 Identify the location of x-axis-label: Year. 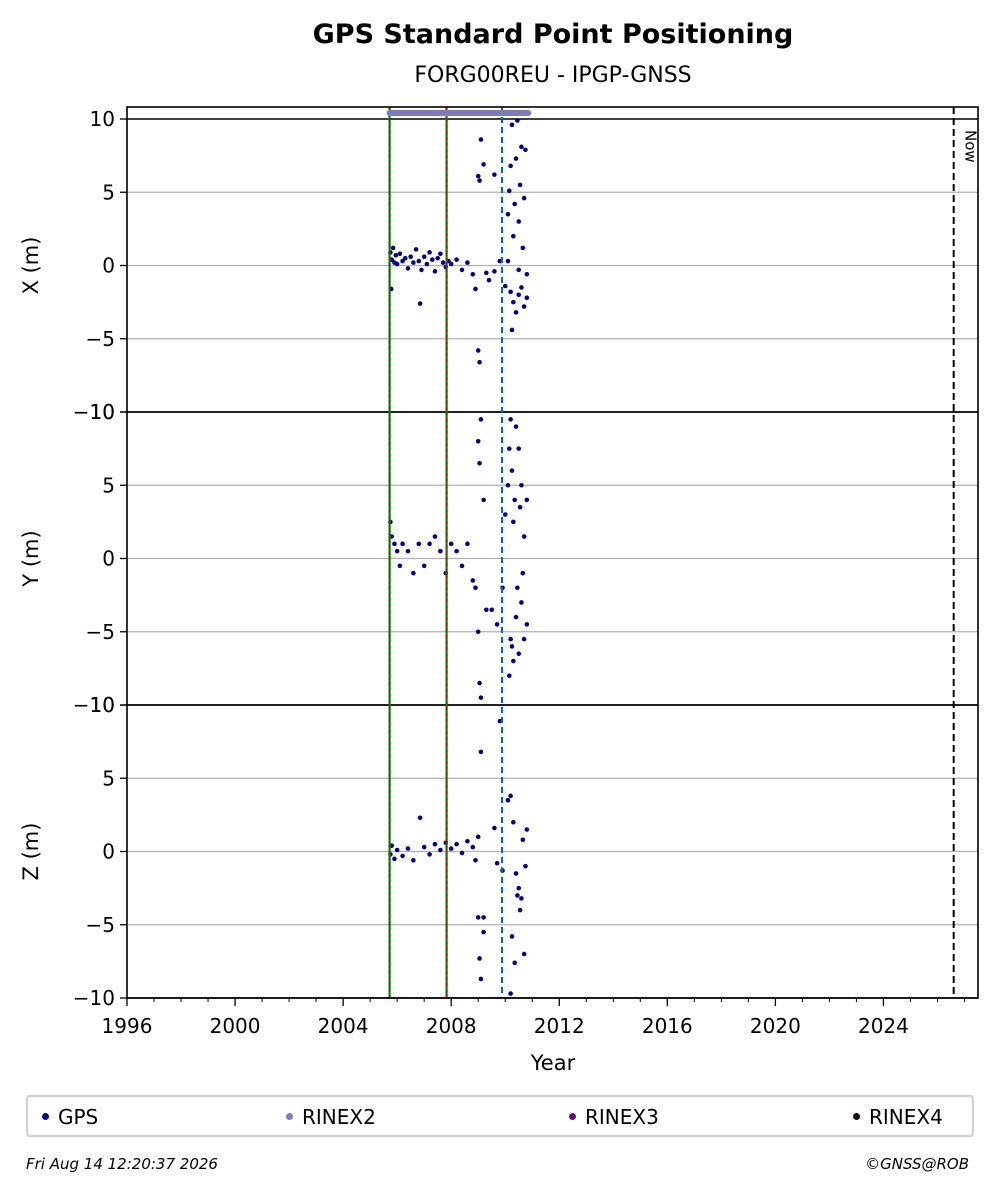
(553, 1063).